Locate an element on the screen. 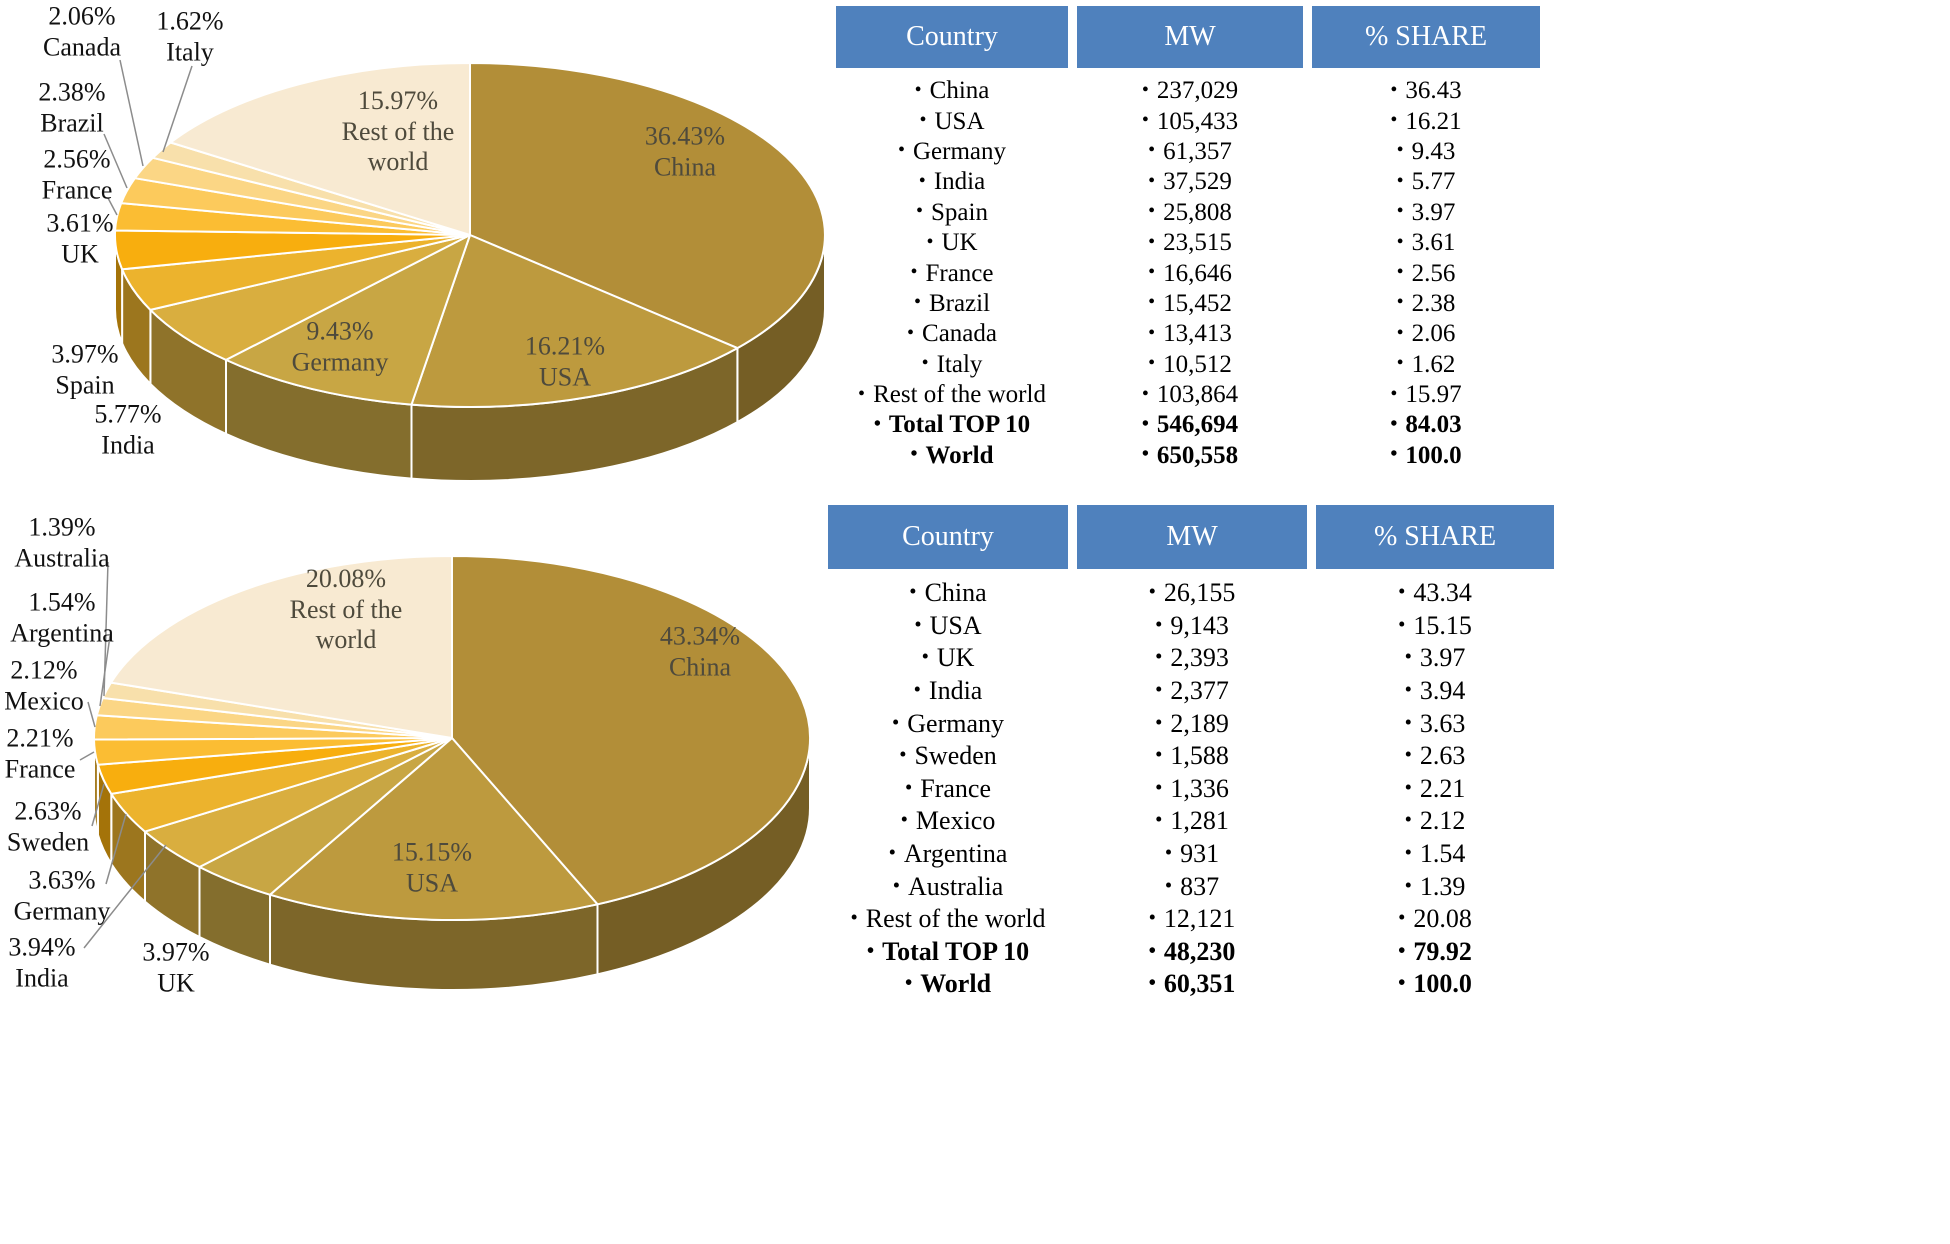  cell-value: 61,357 is located at coordinates (1197, 151).